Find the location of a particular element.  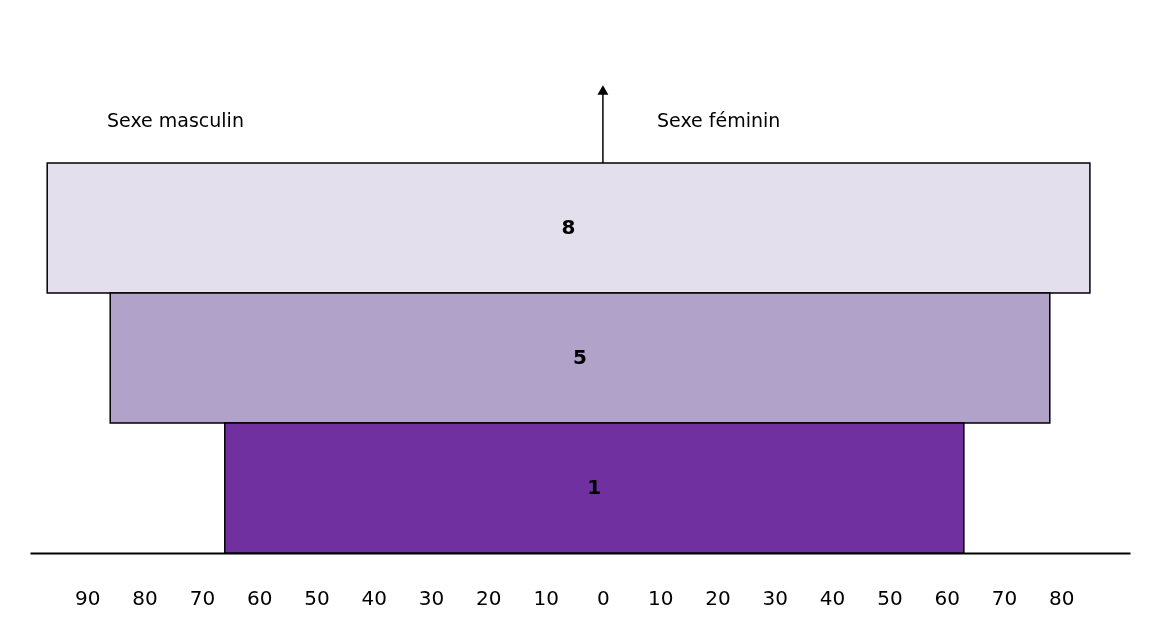

x-tick-label: 0 is located at coordinates (603, 597).